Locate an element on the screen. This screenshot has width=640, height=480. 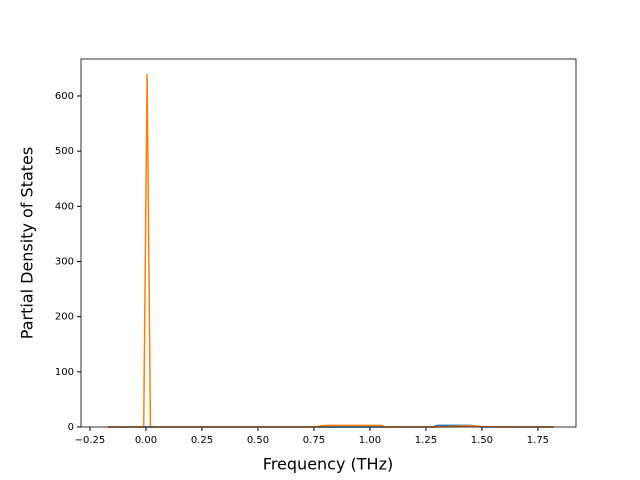
x-tick-label: 0.25 is located at coordinates (202, 440).